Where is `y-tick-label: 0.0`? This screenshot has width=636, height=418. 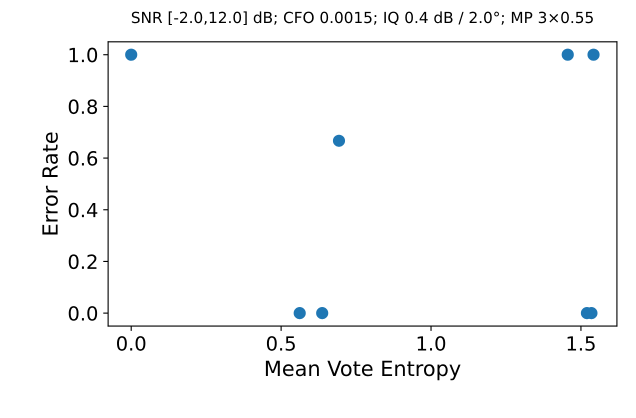
y-tick-label: 0.0 is located at coordinates (83, 313).